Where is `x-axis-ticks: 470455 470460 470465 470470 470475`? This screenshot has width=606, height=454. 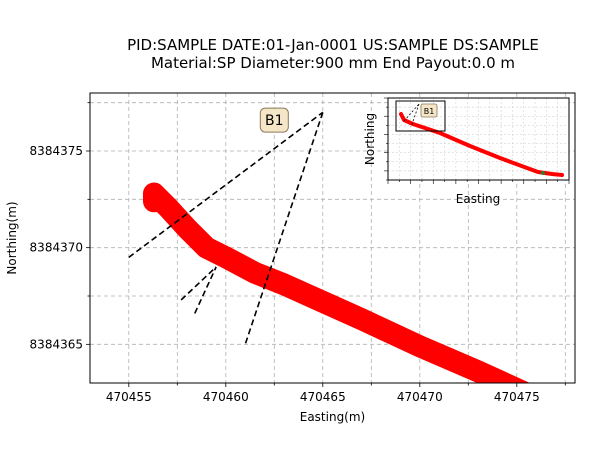
x-axis-ticks: 470455 470460 470465 470470 470475 is located at coordinates (336, 393).